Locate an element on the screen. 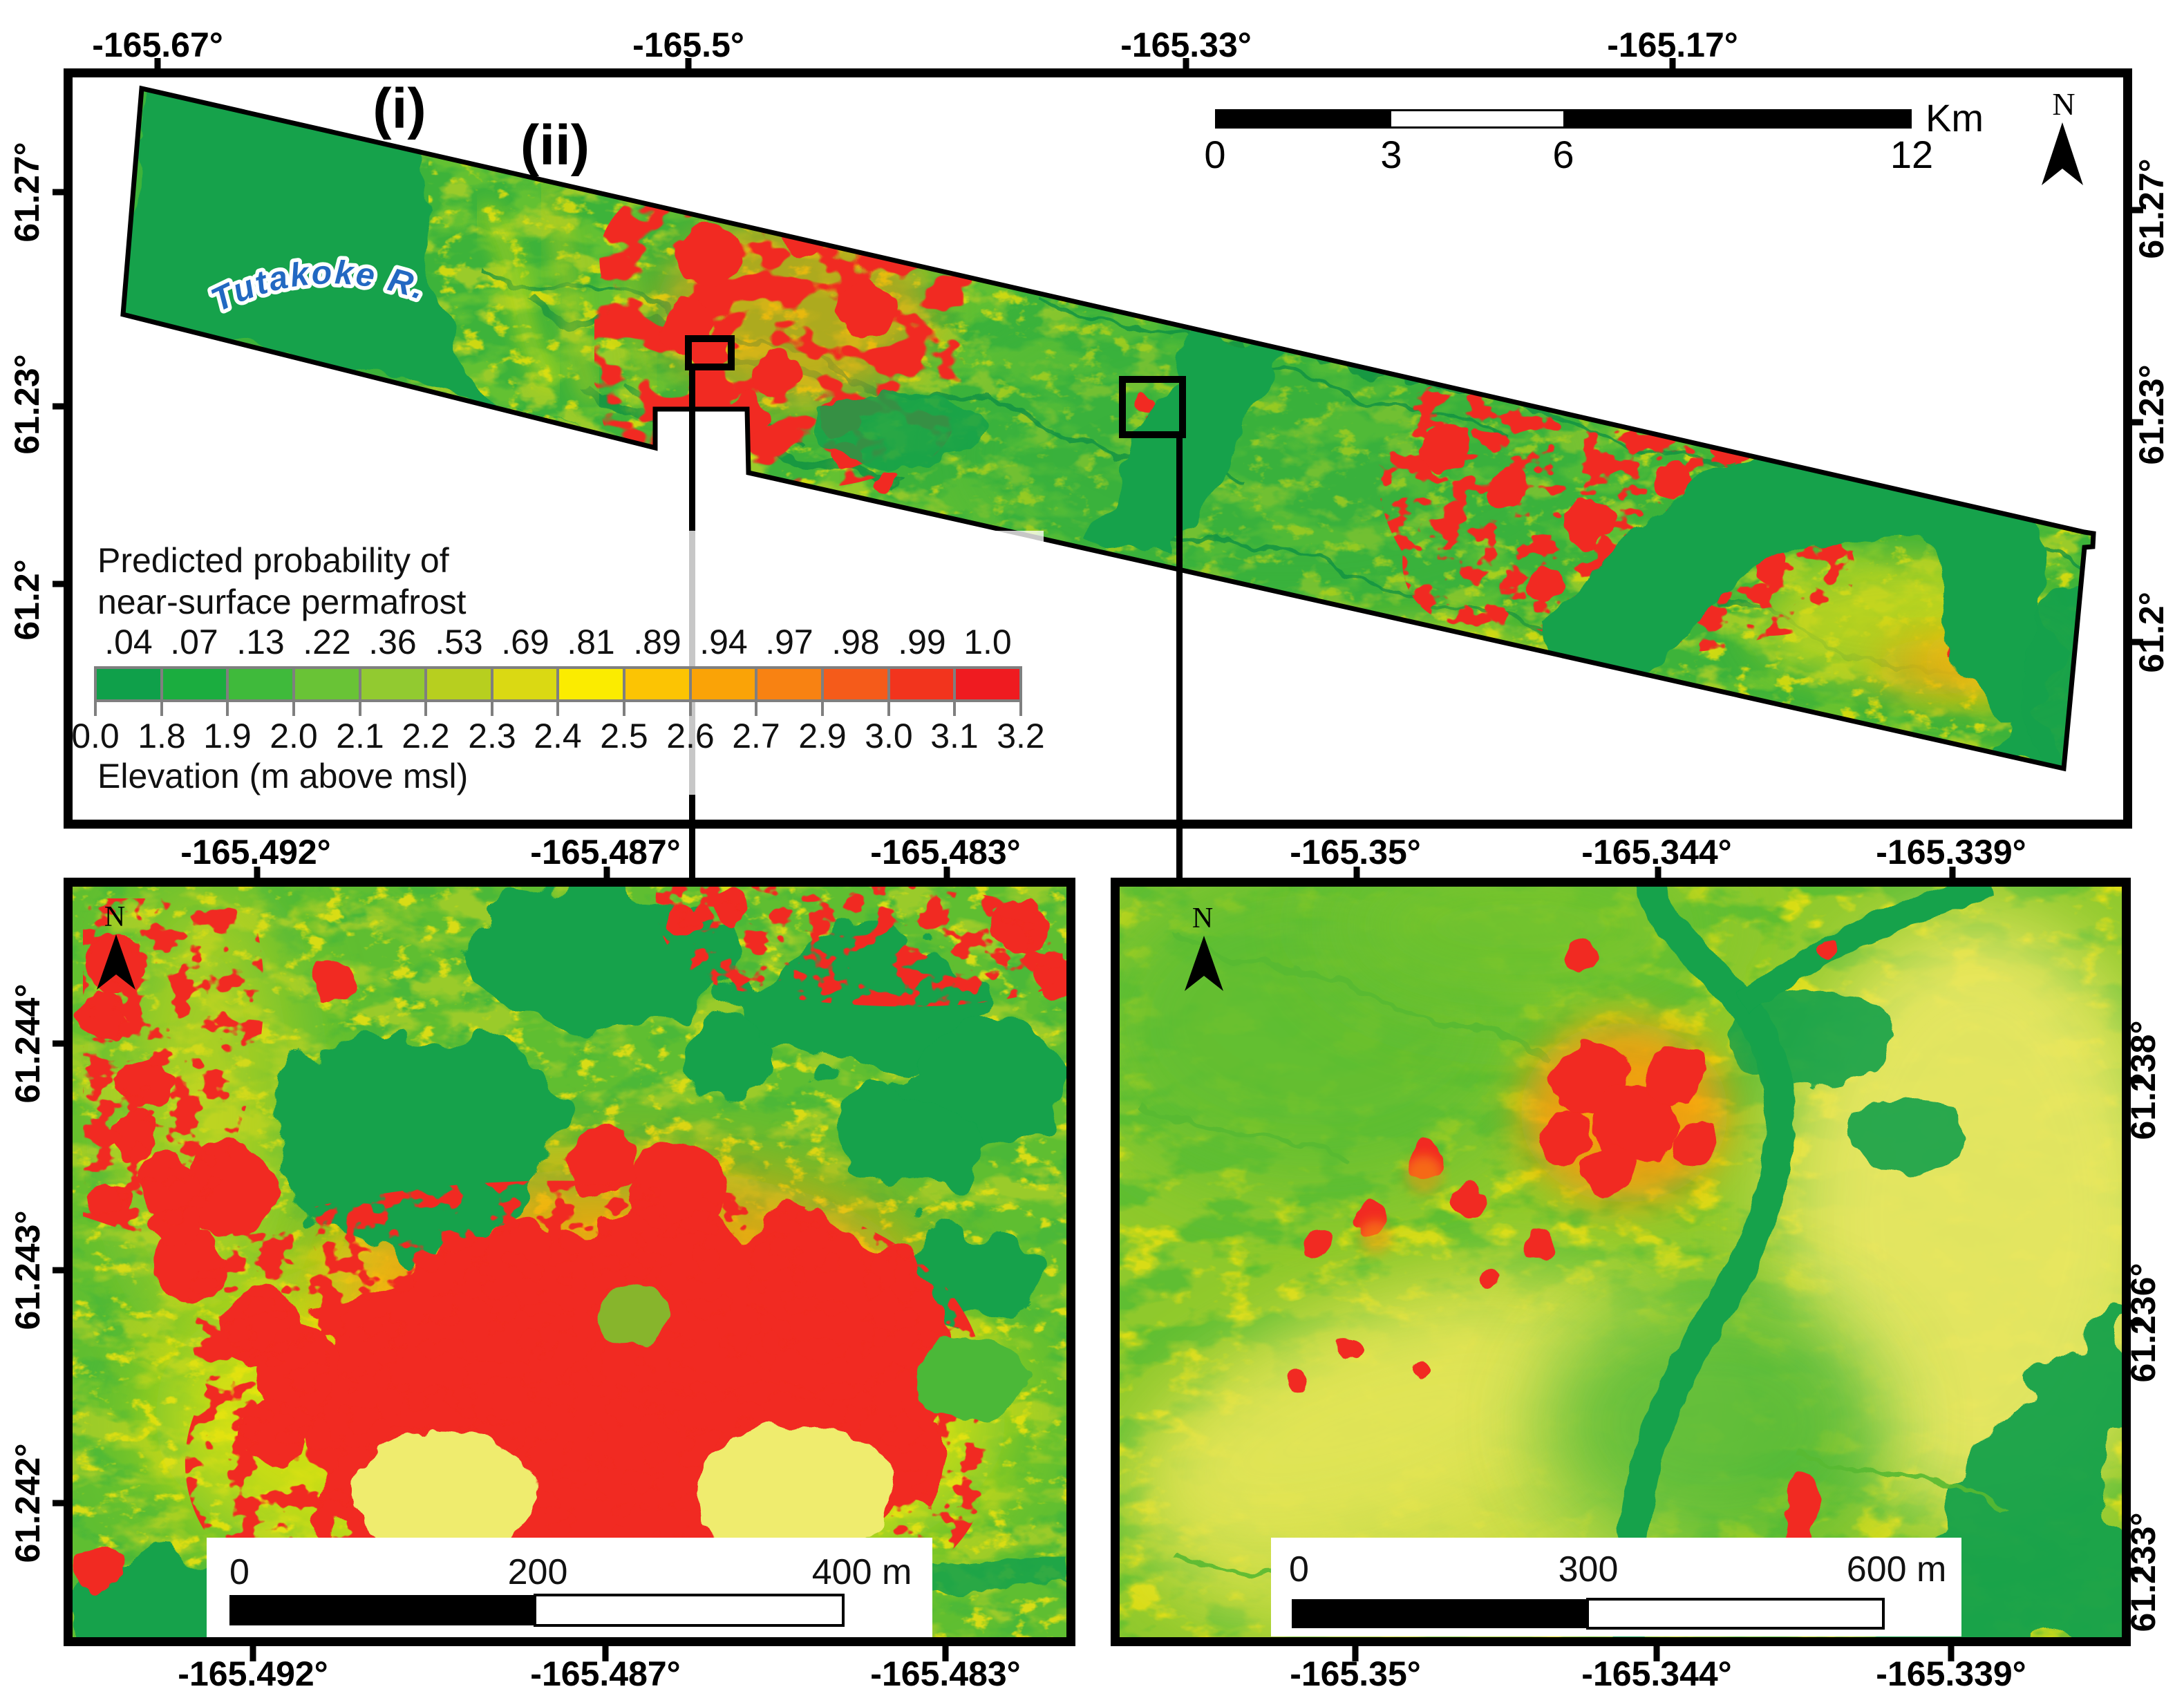  svg-text: -165.492° is located at coordinates (255, 852).